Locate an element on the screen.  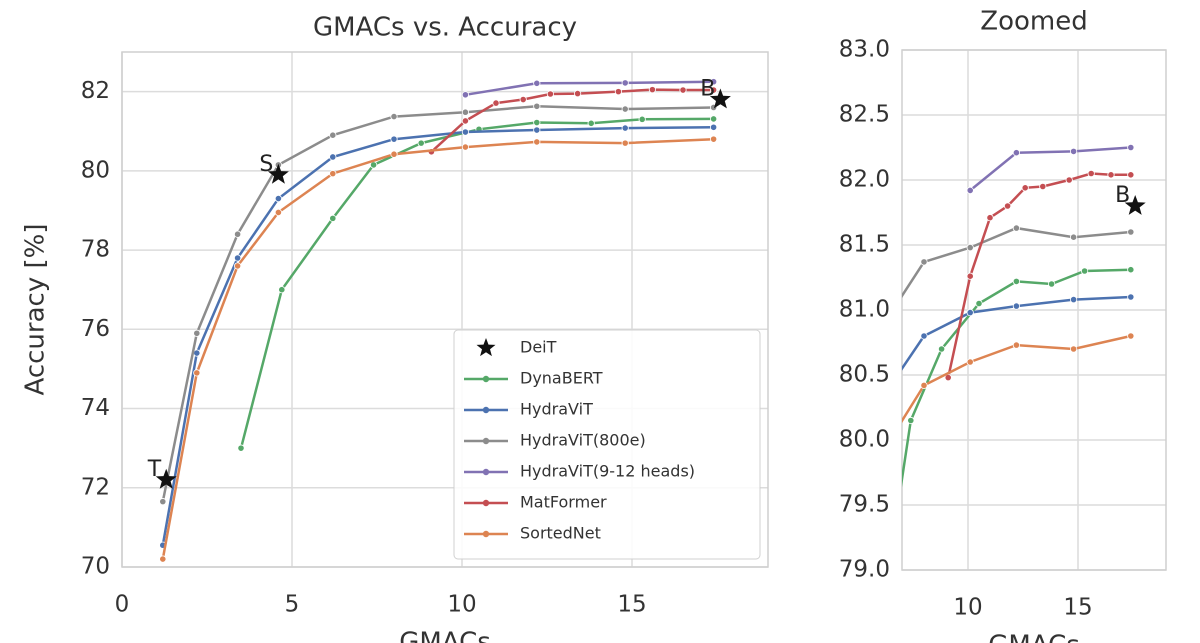
chart-title: Zoomed is located at coordinates (1033, 22).